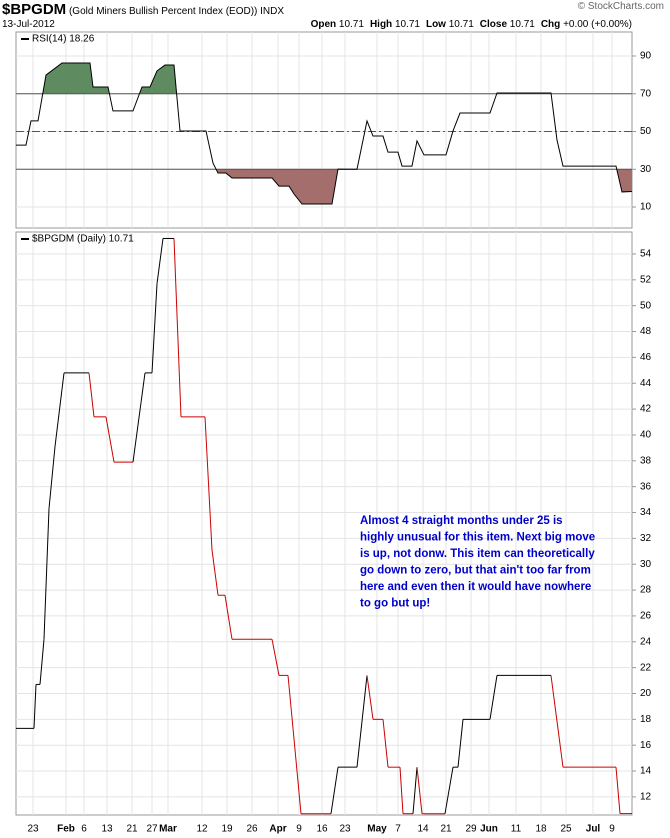 Image resolution: width=670 pixels, height=838 pixels. Describe the element at coordinates (34, 9) in the screenshot. I see `symbol: $BPGDM` at that location.